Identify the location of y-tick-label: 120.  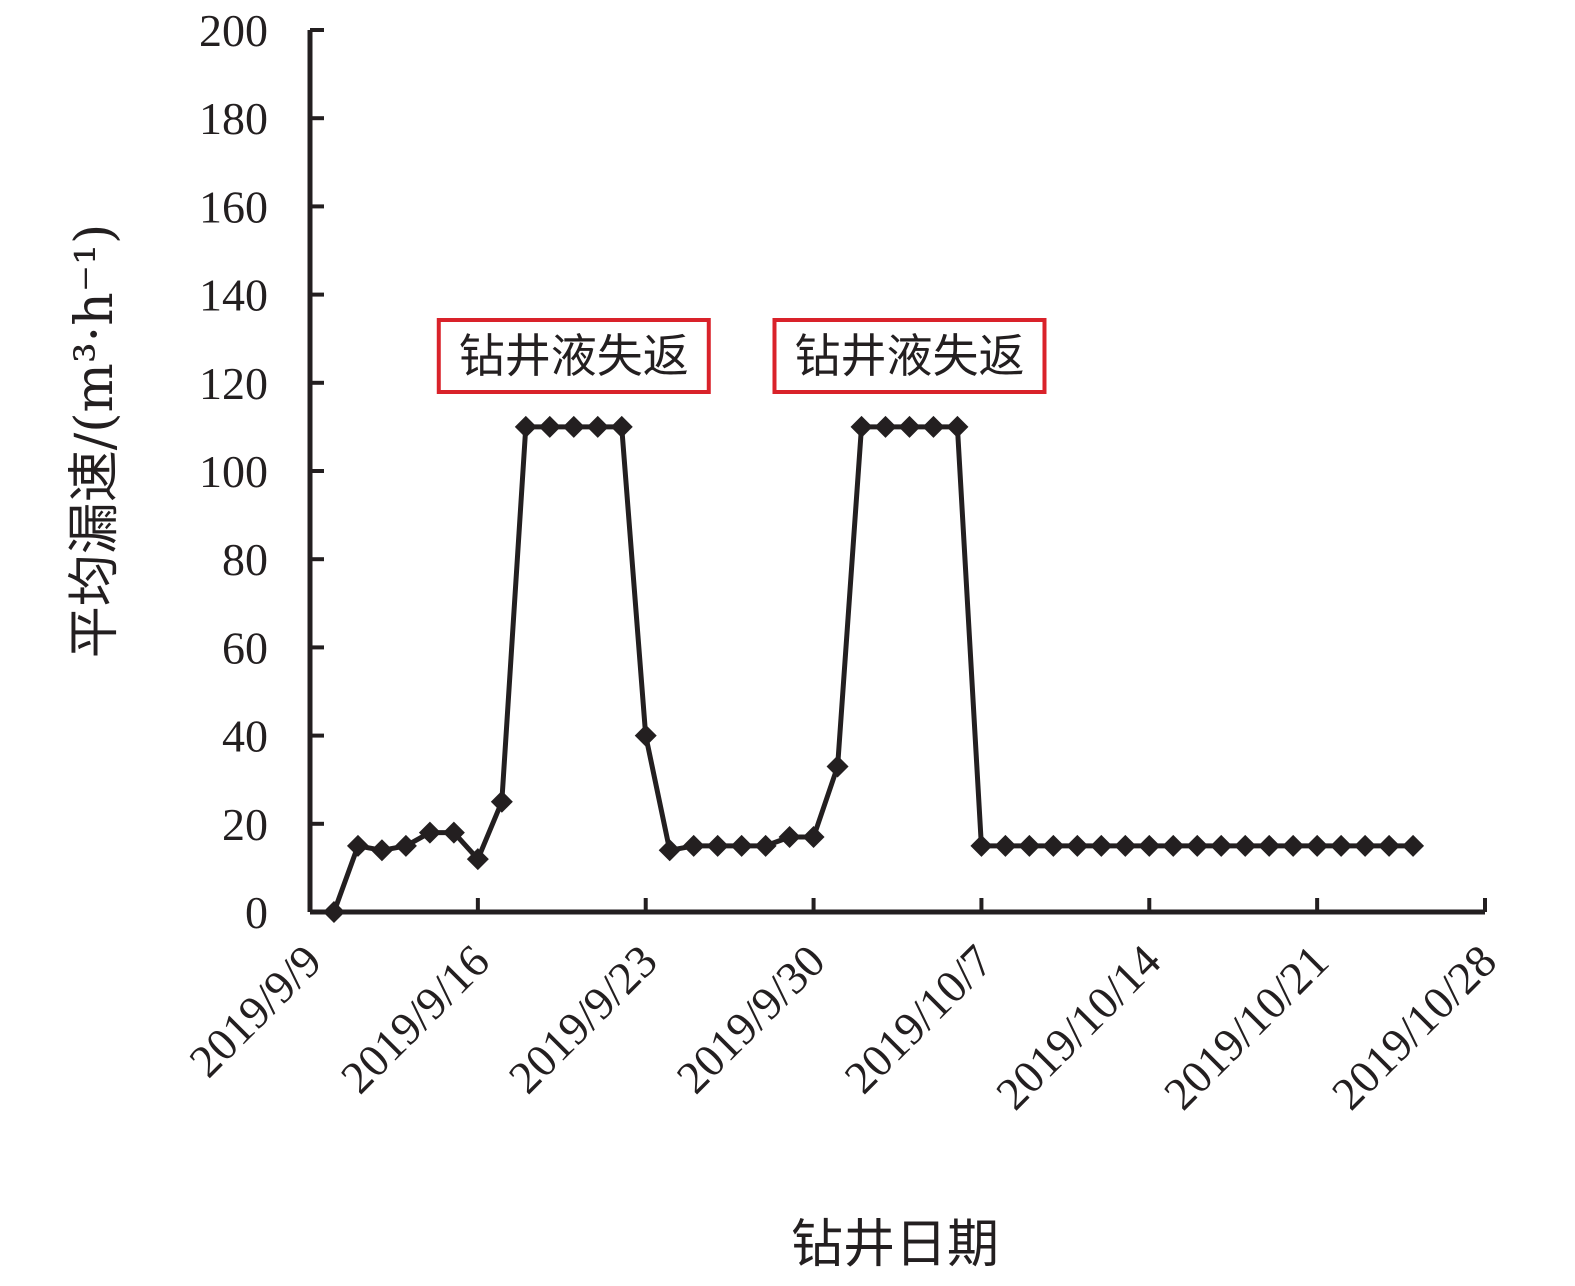
(233, 383).